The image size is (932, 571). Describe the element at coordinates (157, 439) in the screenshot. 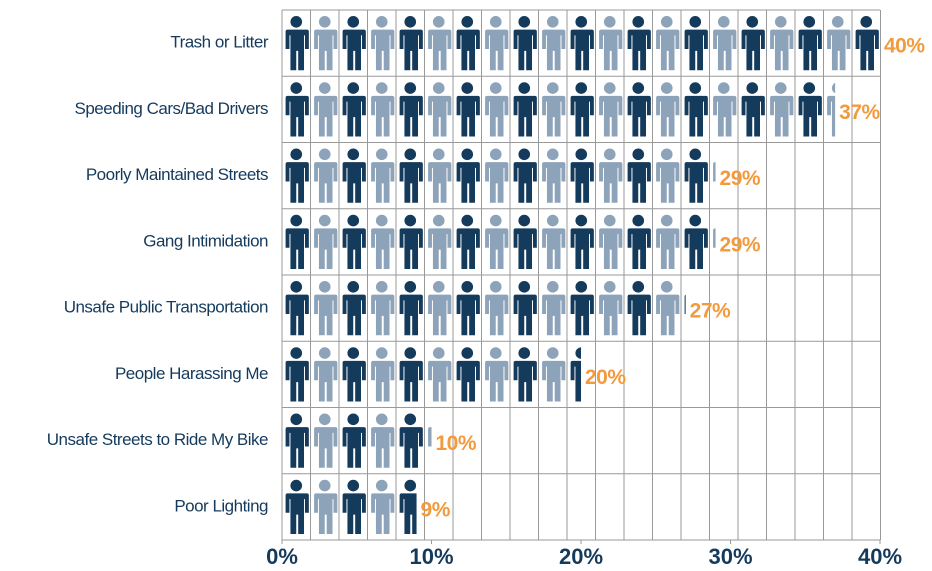

I see `category-label: Unsafe Streets to Ride My Bike` at that location.